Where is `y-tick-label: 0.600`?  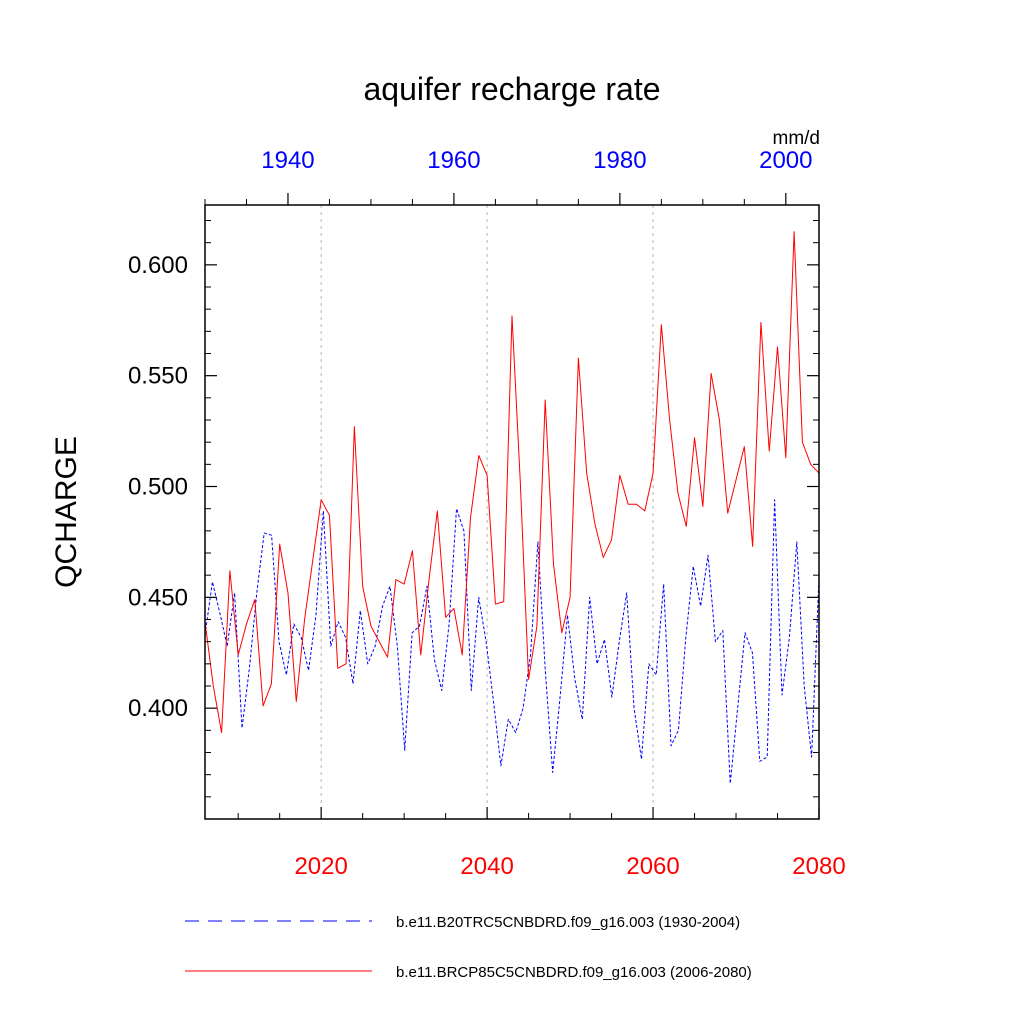
y-tick-label: 0.600 is located at coordinates (158, 265).